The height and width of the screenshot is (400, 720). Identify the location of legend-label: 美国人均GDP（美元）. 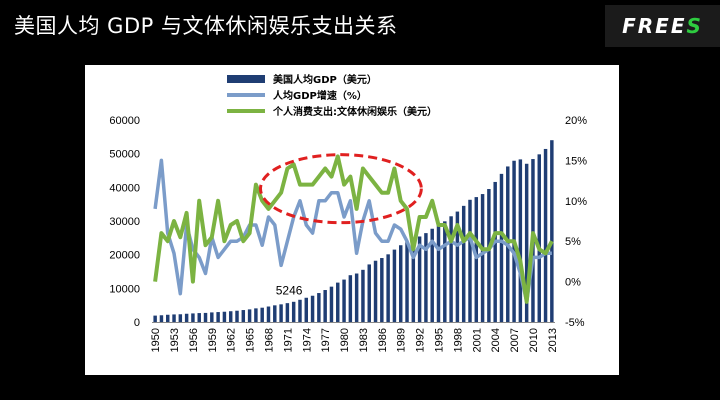
(325, 79).